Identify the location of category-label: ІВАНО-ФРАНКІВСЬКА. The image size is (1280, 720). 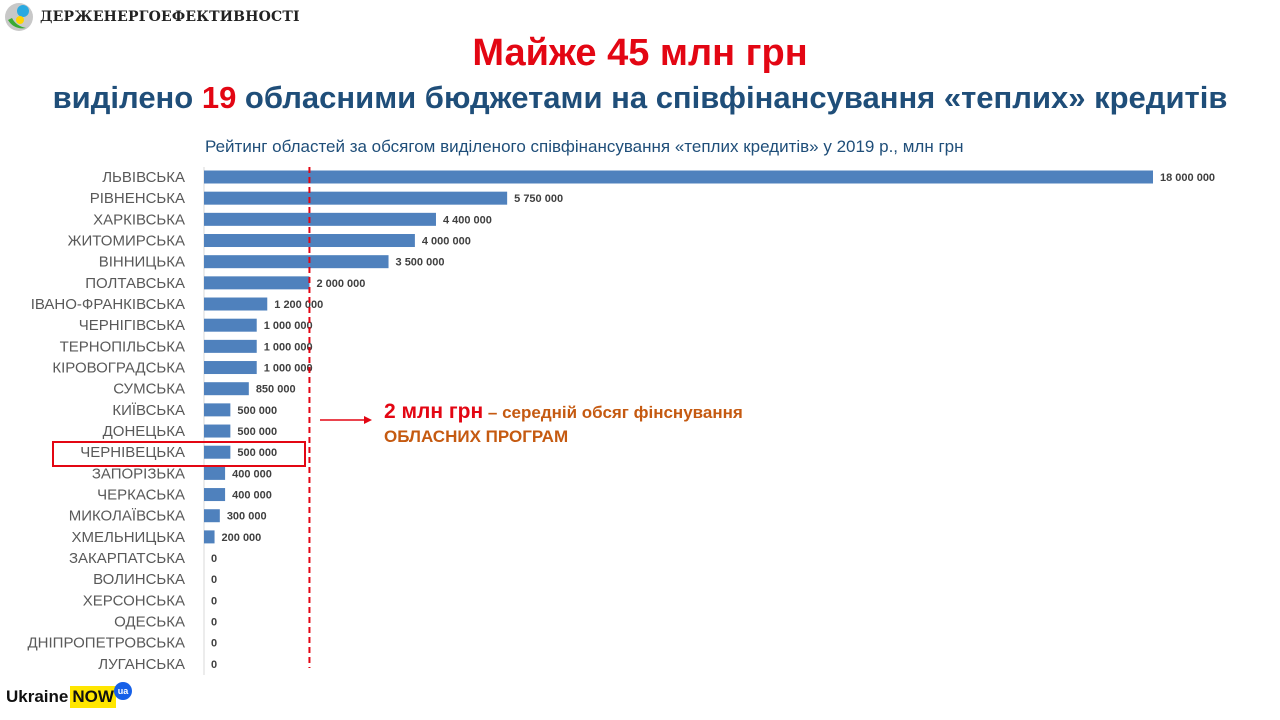
(108, 304).